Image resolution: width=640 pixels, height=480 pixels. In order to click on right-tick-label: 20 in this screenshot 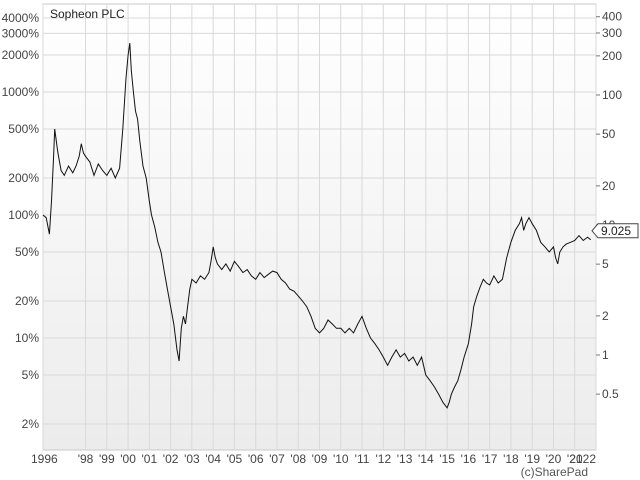, I will do `click(609, 186)`.